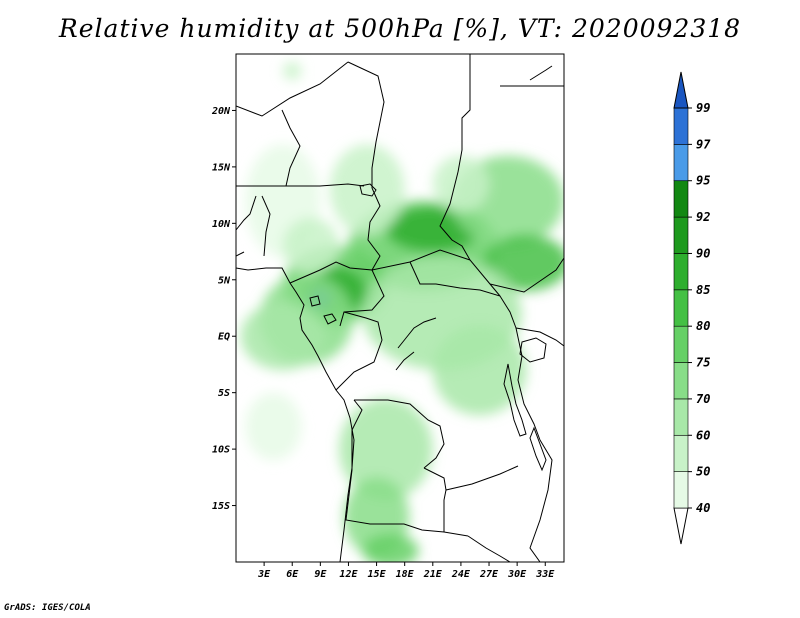  What do you see at coordinates (541, 73) in the screenshot?
I see `red-sea-coast` at bounding box center [541, 73].